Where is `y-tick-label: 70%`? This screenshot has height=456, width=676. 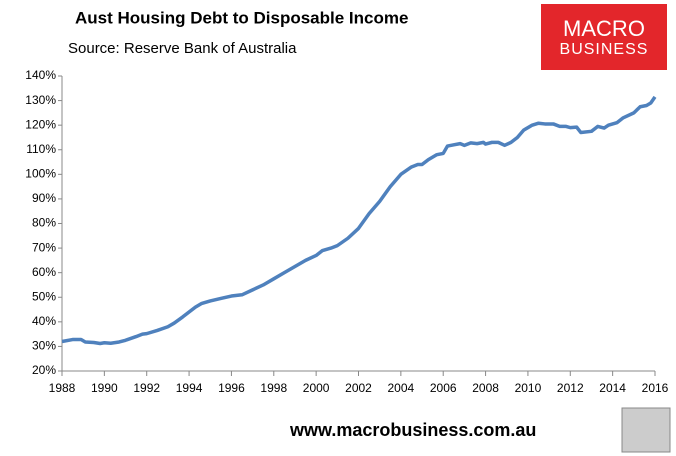
y-tick-label: 70% is located at coordinates (44, 247).